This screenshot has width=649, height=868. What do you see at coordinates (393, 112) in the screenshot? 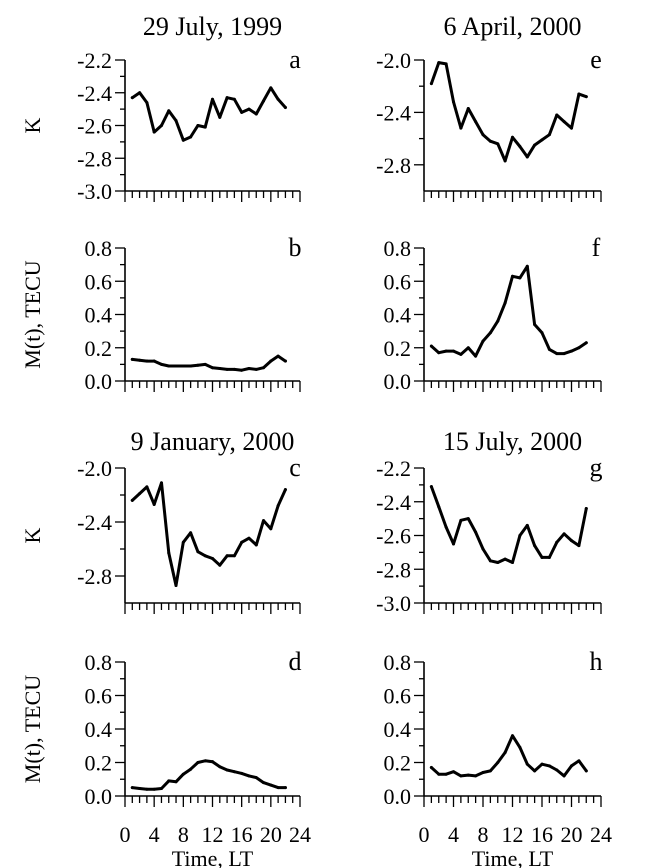
I see `y-tick-label-e: -2.4` at bounding box center [393, 112].